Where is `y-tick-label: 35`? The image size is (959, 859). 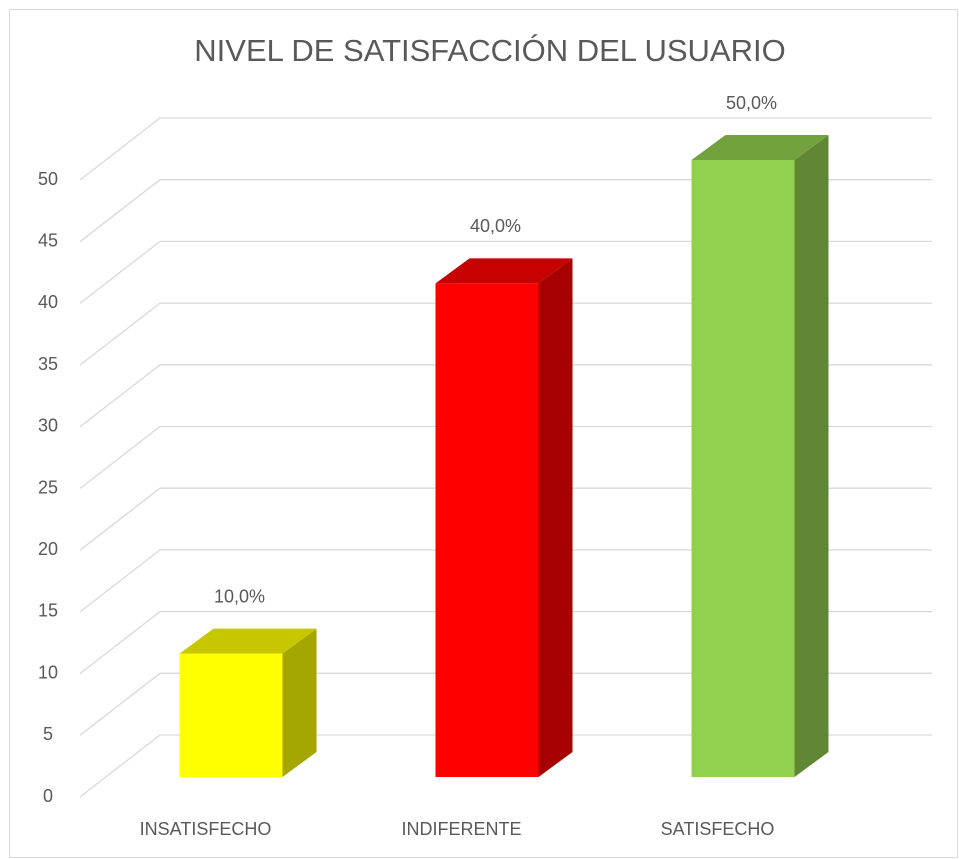
y-tick-label: 35 is located at coordinates (48, 364).